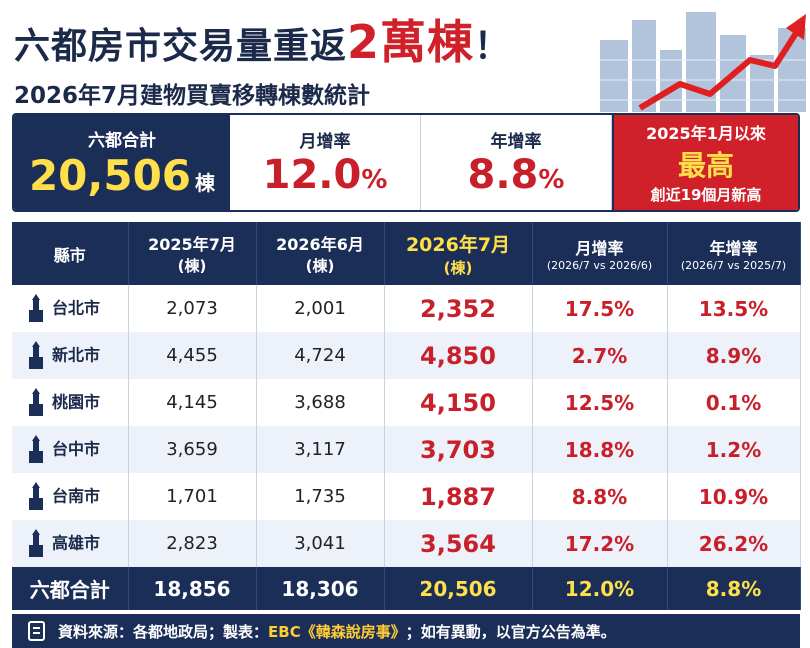  Describe the element at coordinates (458, 308) in the screenshot. I see `table-cell: 2,352` at that location.